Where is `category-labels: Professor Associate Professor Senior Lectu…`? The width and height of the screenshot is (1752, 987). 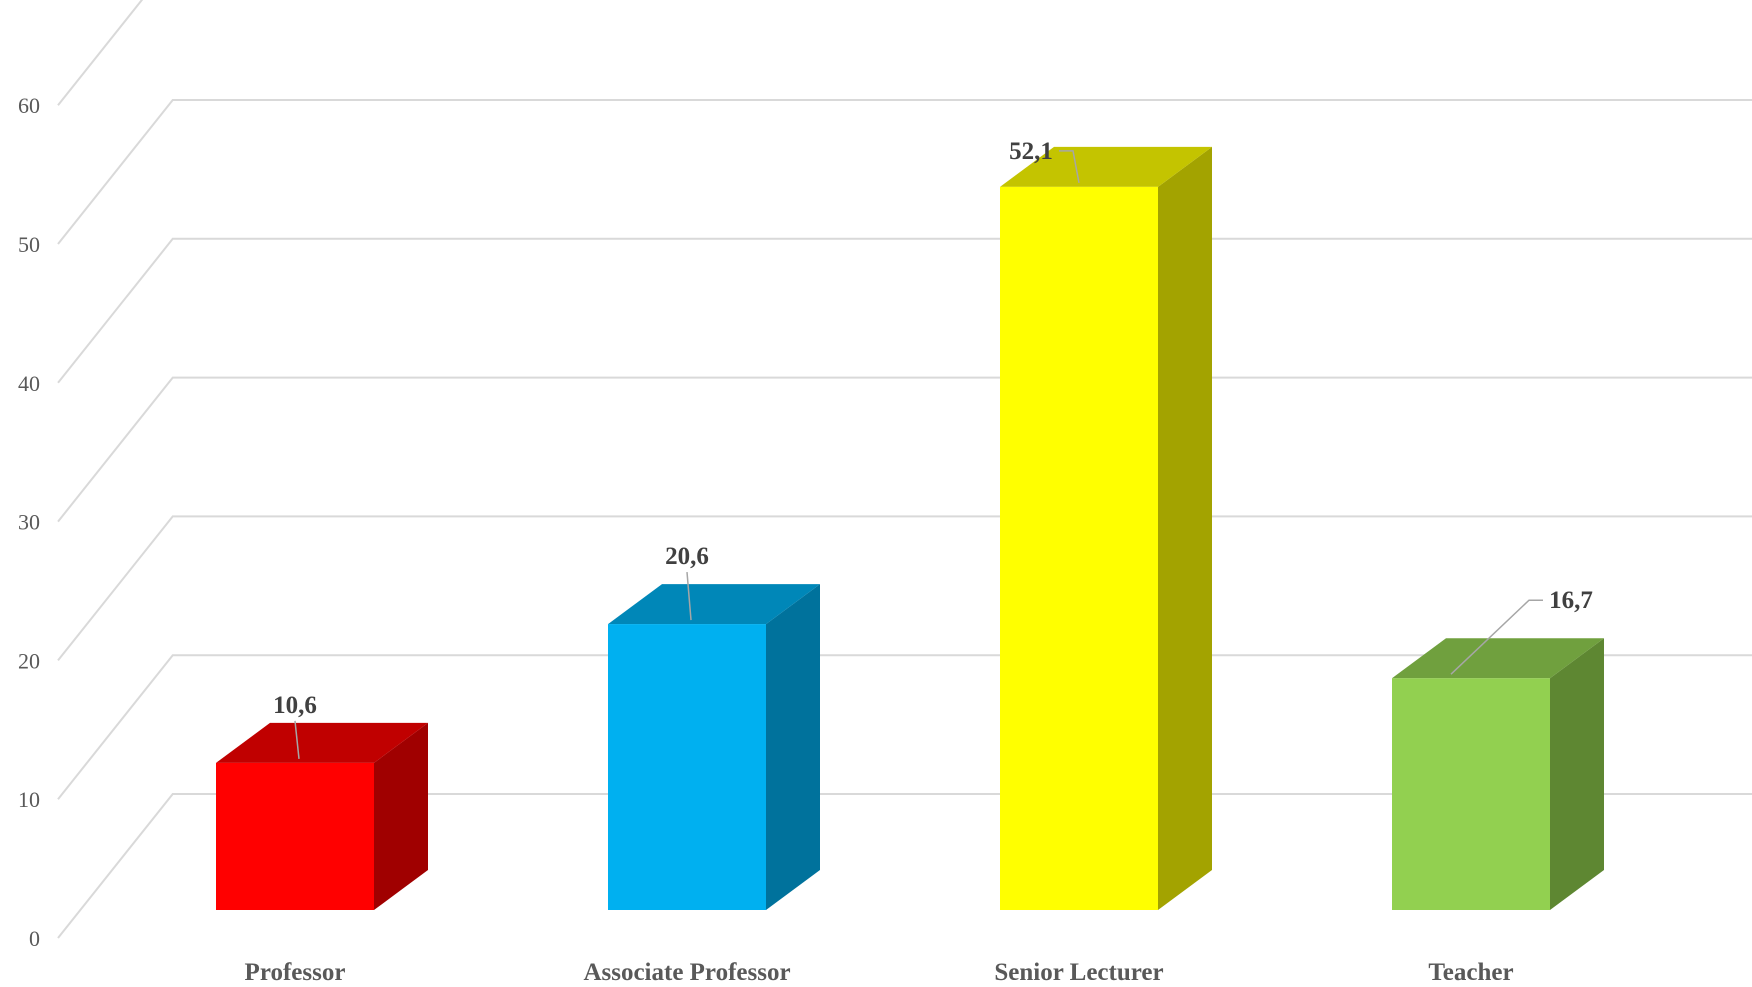 category-labels: Professor Associate Professor Senior Lectu… is located at coordinates (879, 972).